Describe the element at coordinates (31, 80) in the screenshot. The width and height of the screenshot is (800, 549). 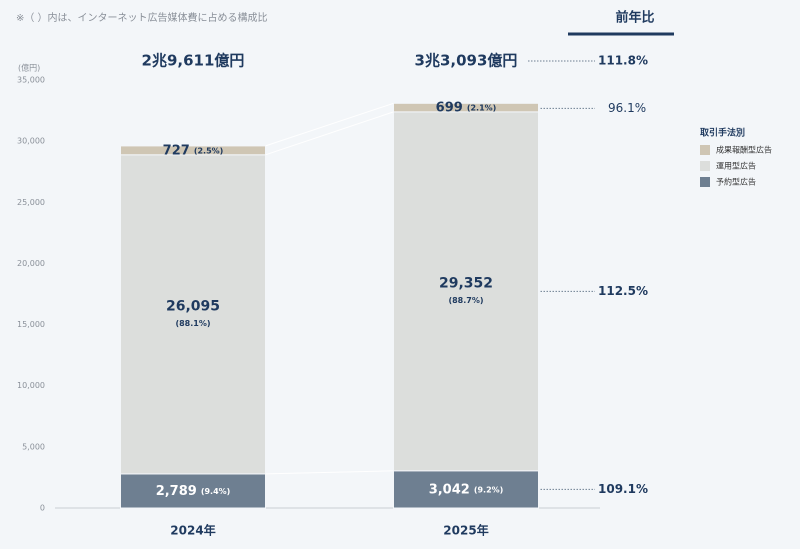
I see `y-tick-label: 35,000` at that location.